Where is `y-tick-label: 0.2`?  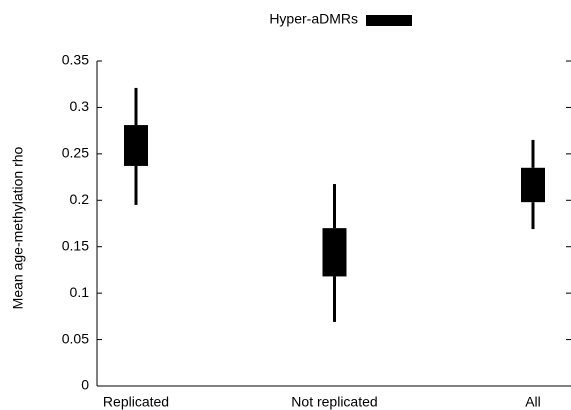 y-tick-label: 0.2 is located at coordinates (80, 199).